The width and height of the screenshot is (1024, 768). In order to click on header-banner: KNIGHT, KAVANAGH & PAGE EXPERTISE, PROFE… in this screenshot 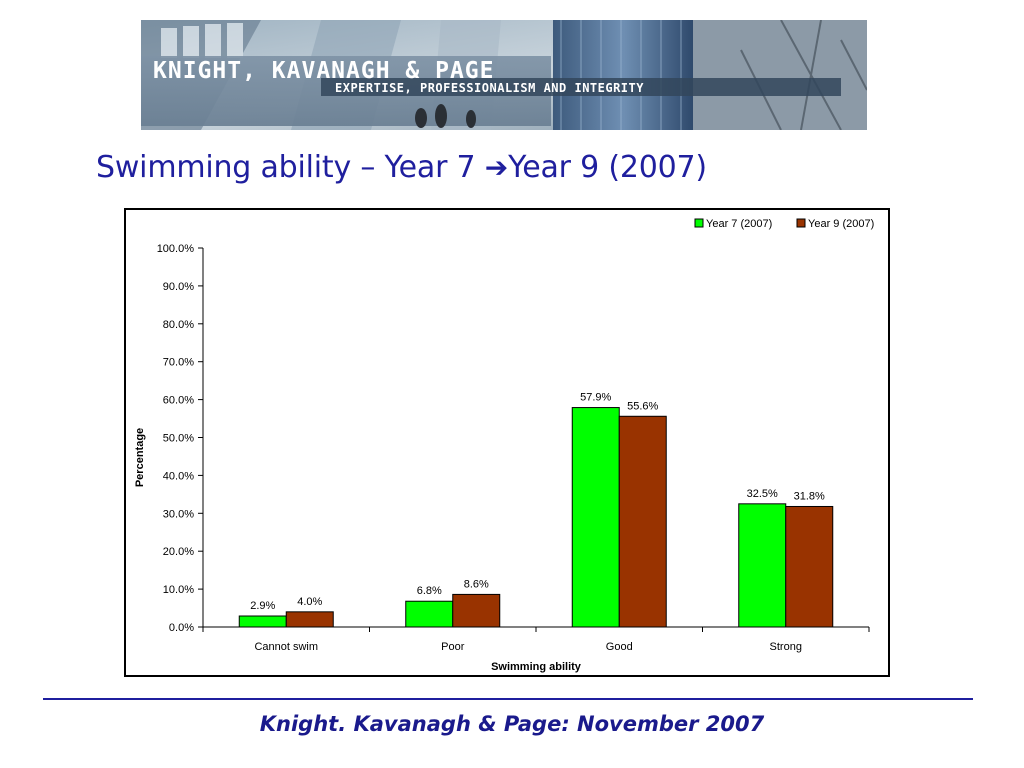, I will do `click(504, 75)`.